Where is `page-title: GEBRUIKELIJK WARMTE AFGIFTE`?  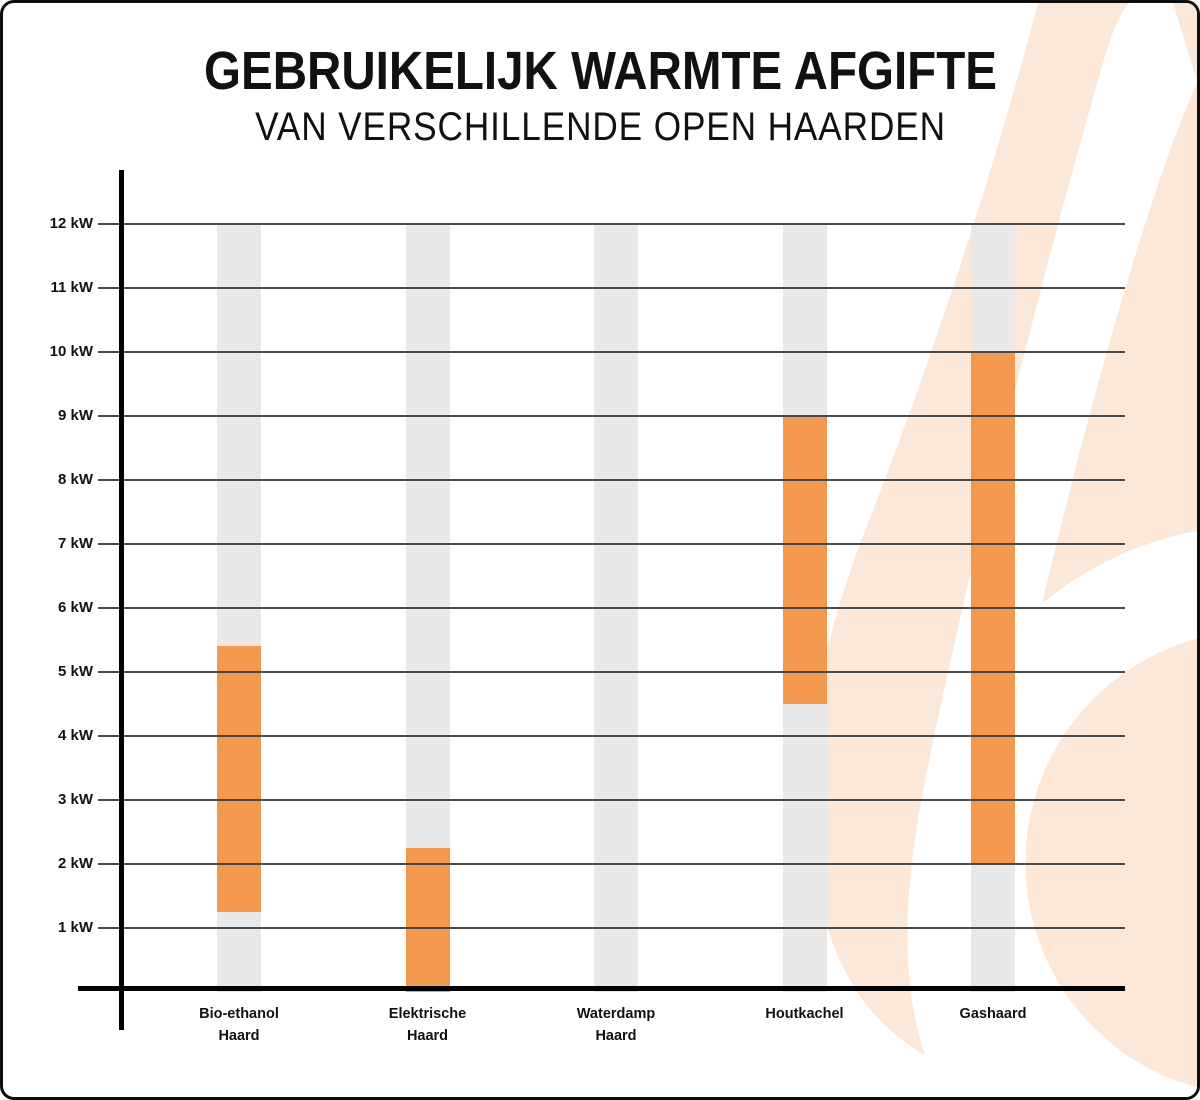
page-title: GEBRUIKELIJK WARMTE AFGIFTE is located at coordinates (600, 71).